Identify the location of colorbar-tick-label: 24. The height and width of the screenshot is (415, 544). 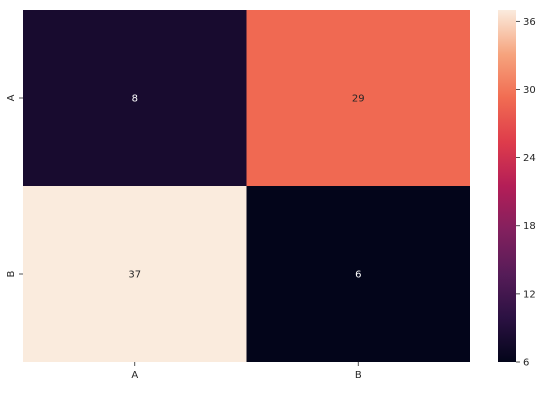
(529, 158).